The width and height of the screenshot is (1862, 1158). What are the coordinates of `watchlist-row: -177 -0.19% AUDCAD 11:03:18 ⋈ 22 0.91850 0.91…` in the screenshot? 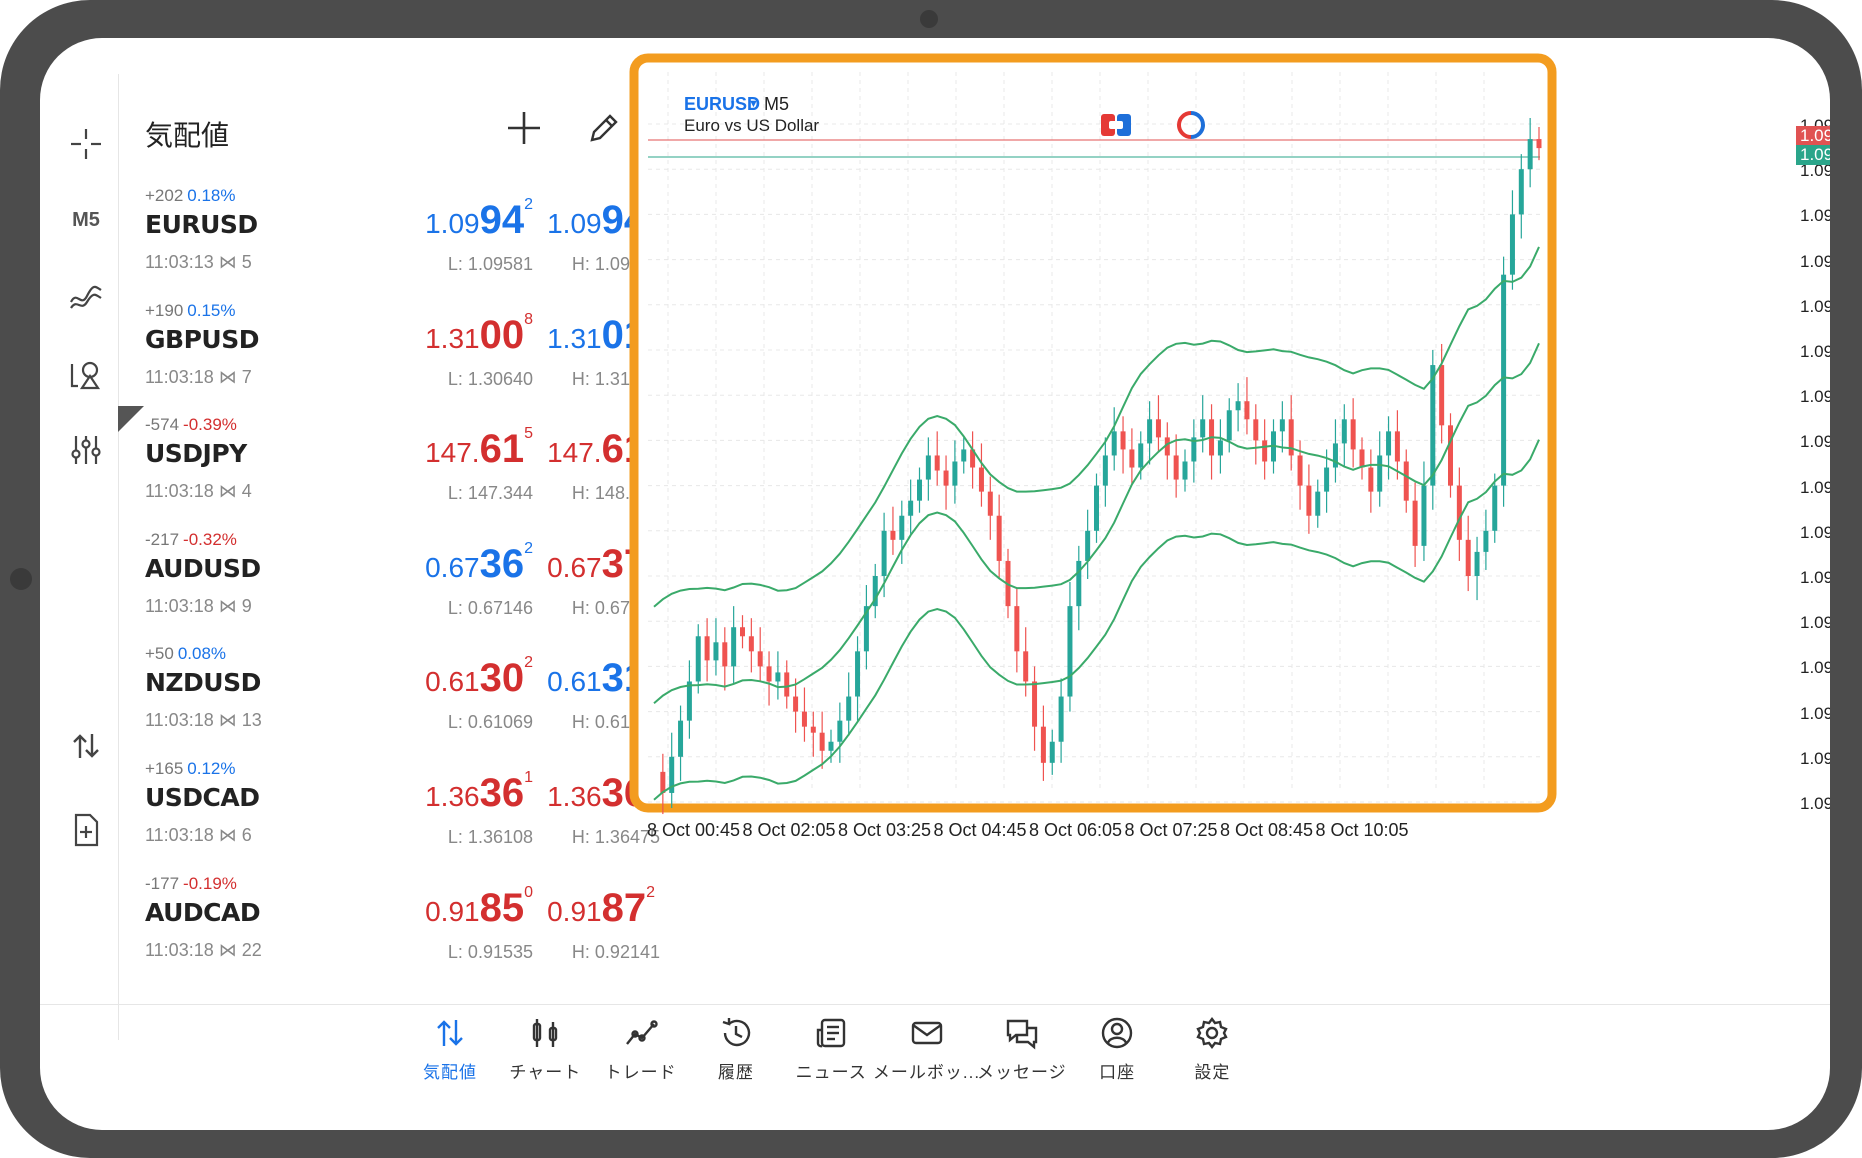 It's located at (405, 931).